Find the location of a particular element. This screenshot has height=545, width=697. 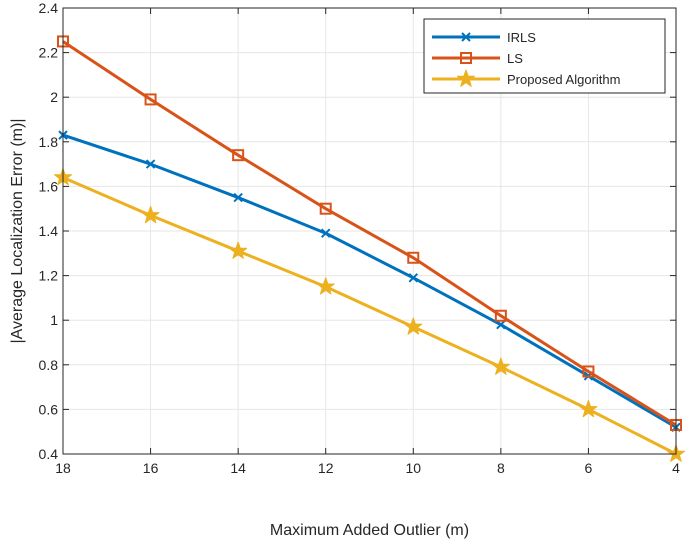

legend: IRLS LS Proposed Algorithm is located at coordinates (544, 56).